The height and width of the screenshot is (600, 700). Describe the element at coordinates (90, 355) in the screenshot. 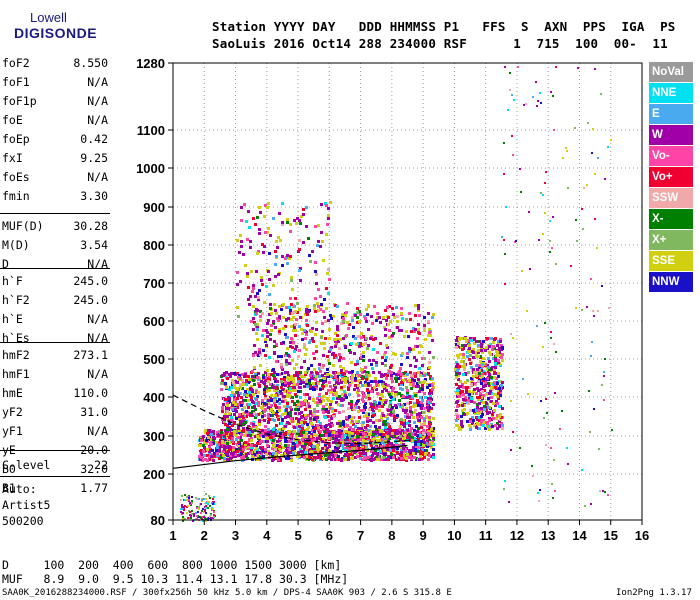

I see `param-value: 273.1` at that location.